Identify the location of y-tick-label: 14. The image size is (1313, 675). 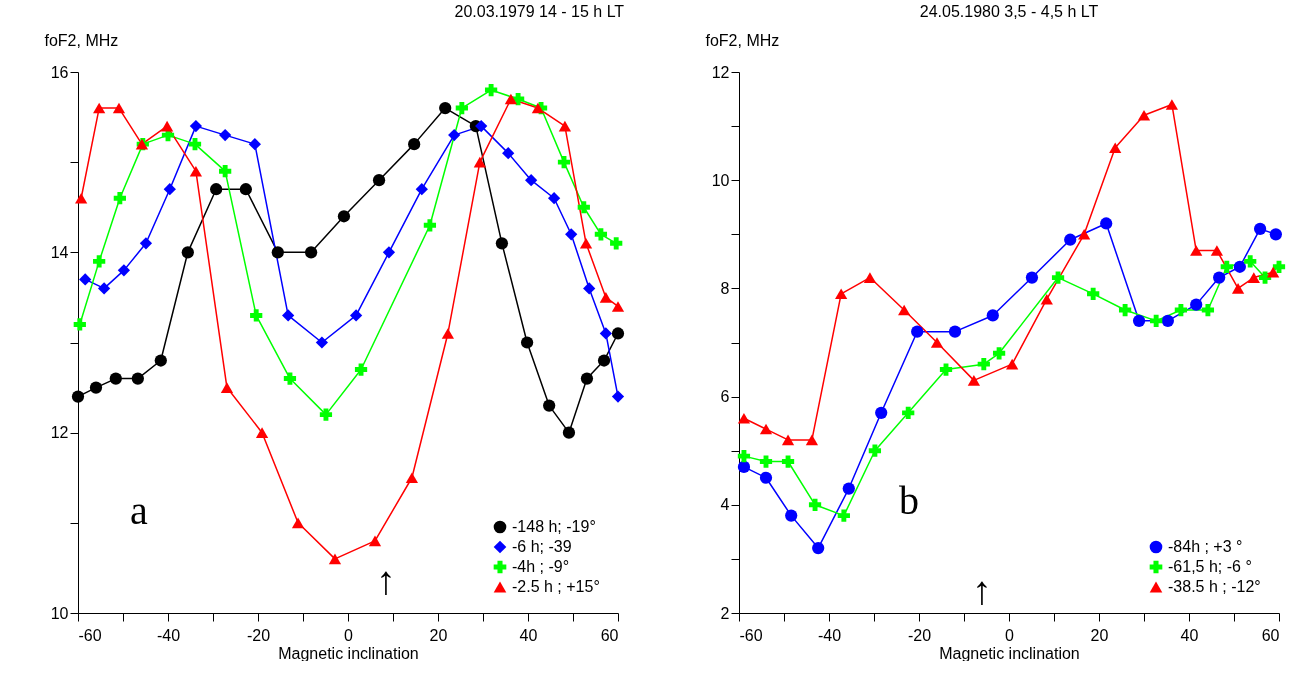
(59, 252).